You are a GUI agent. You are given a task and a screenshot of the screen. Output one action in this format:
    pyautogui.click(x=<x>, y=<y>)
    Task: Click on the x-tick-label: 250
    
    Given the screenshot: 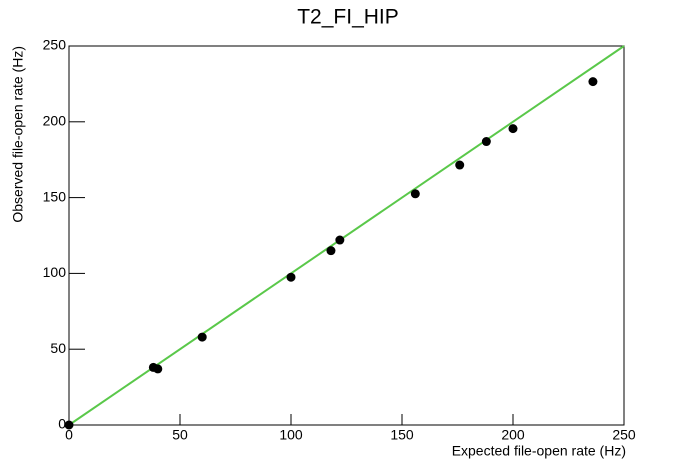 What is the action you would take?
    pyautogui.click(x=624, y=435)
    